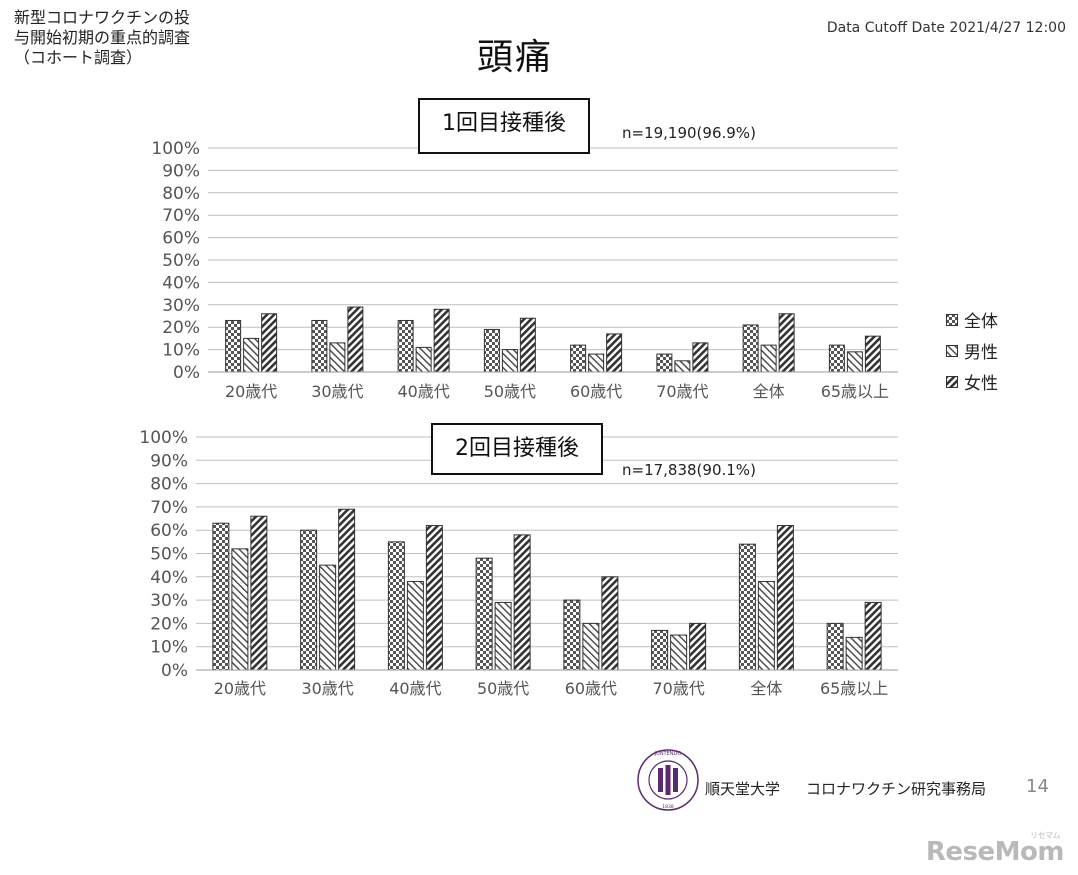 This screenshot has width=1078, height=875. What do you see at coordinates (169, 578) in the screenshot?
I see `chart-2-ytick-label: 40%` at bounding box center [169, 578].